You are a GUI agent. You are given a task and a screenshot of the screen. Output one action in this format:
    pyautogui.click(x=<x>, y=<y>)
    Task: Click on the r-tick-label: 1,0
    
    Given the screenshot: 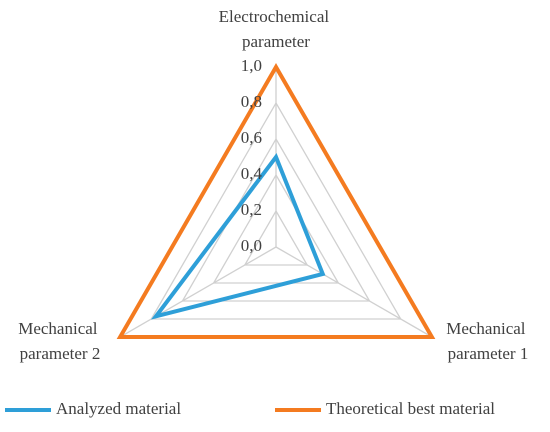 What is the action you would take?
    pyautogui.click(x=251, y=65)
    